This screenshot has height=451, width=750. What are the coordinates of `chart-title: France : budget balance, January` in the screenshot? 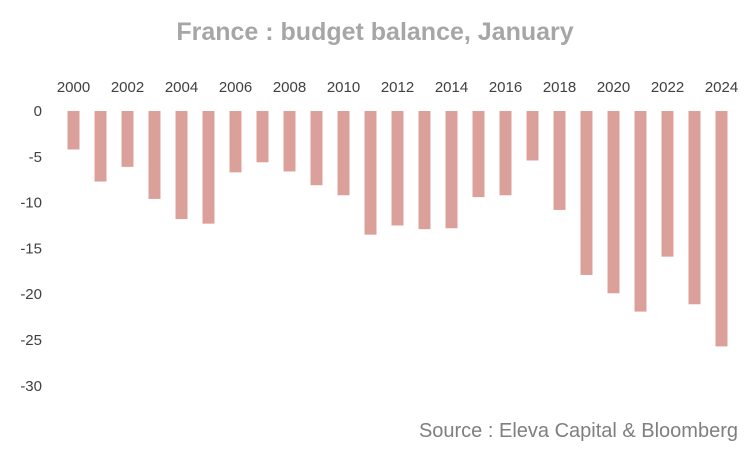 It's located at (375, 32).